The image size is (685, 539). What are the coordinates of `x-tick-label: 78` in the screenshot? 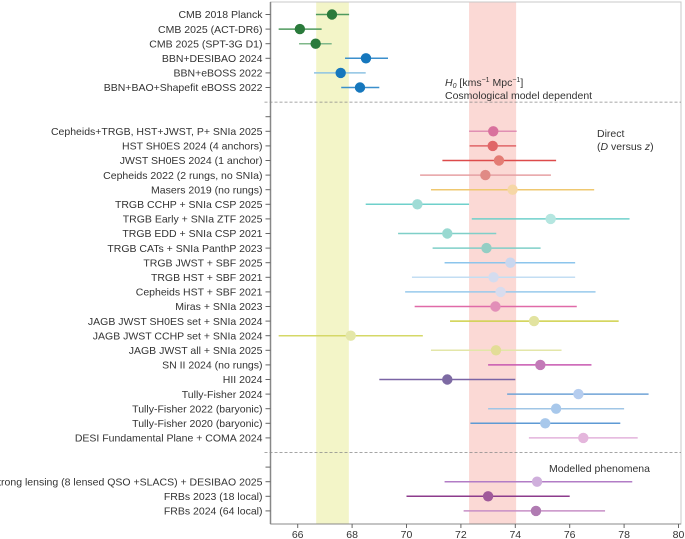 It's located at (624, 534).